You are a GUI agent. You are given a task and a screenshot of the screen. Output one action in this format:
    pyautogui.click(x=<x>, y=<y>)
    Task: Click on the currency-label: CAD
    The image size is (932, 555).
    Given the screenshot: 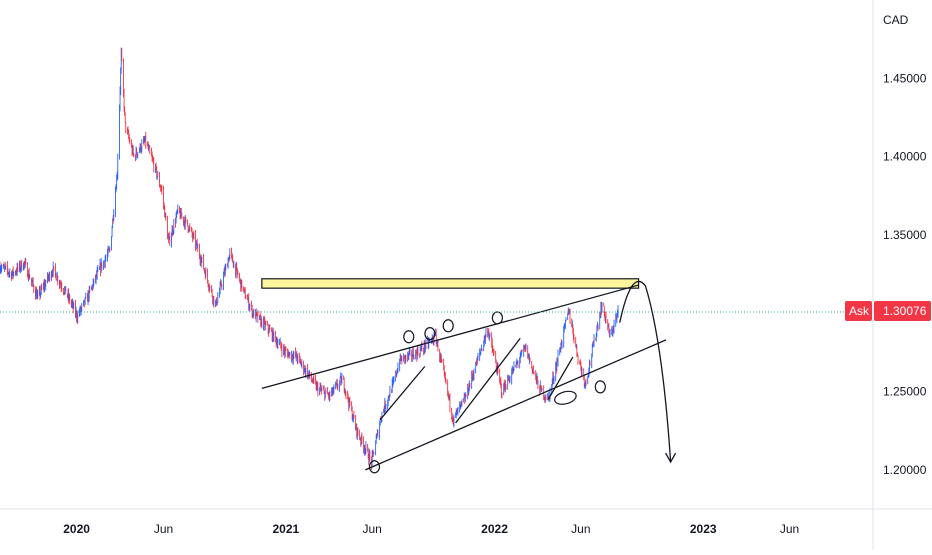 What is the action you would take?
    pyautogui.click(x=896, y=20)
    